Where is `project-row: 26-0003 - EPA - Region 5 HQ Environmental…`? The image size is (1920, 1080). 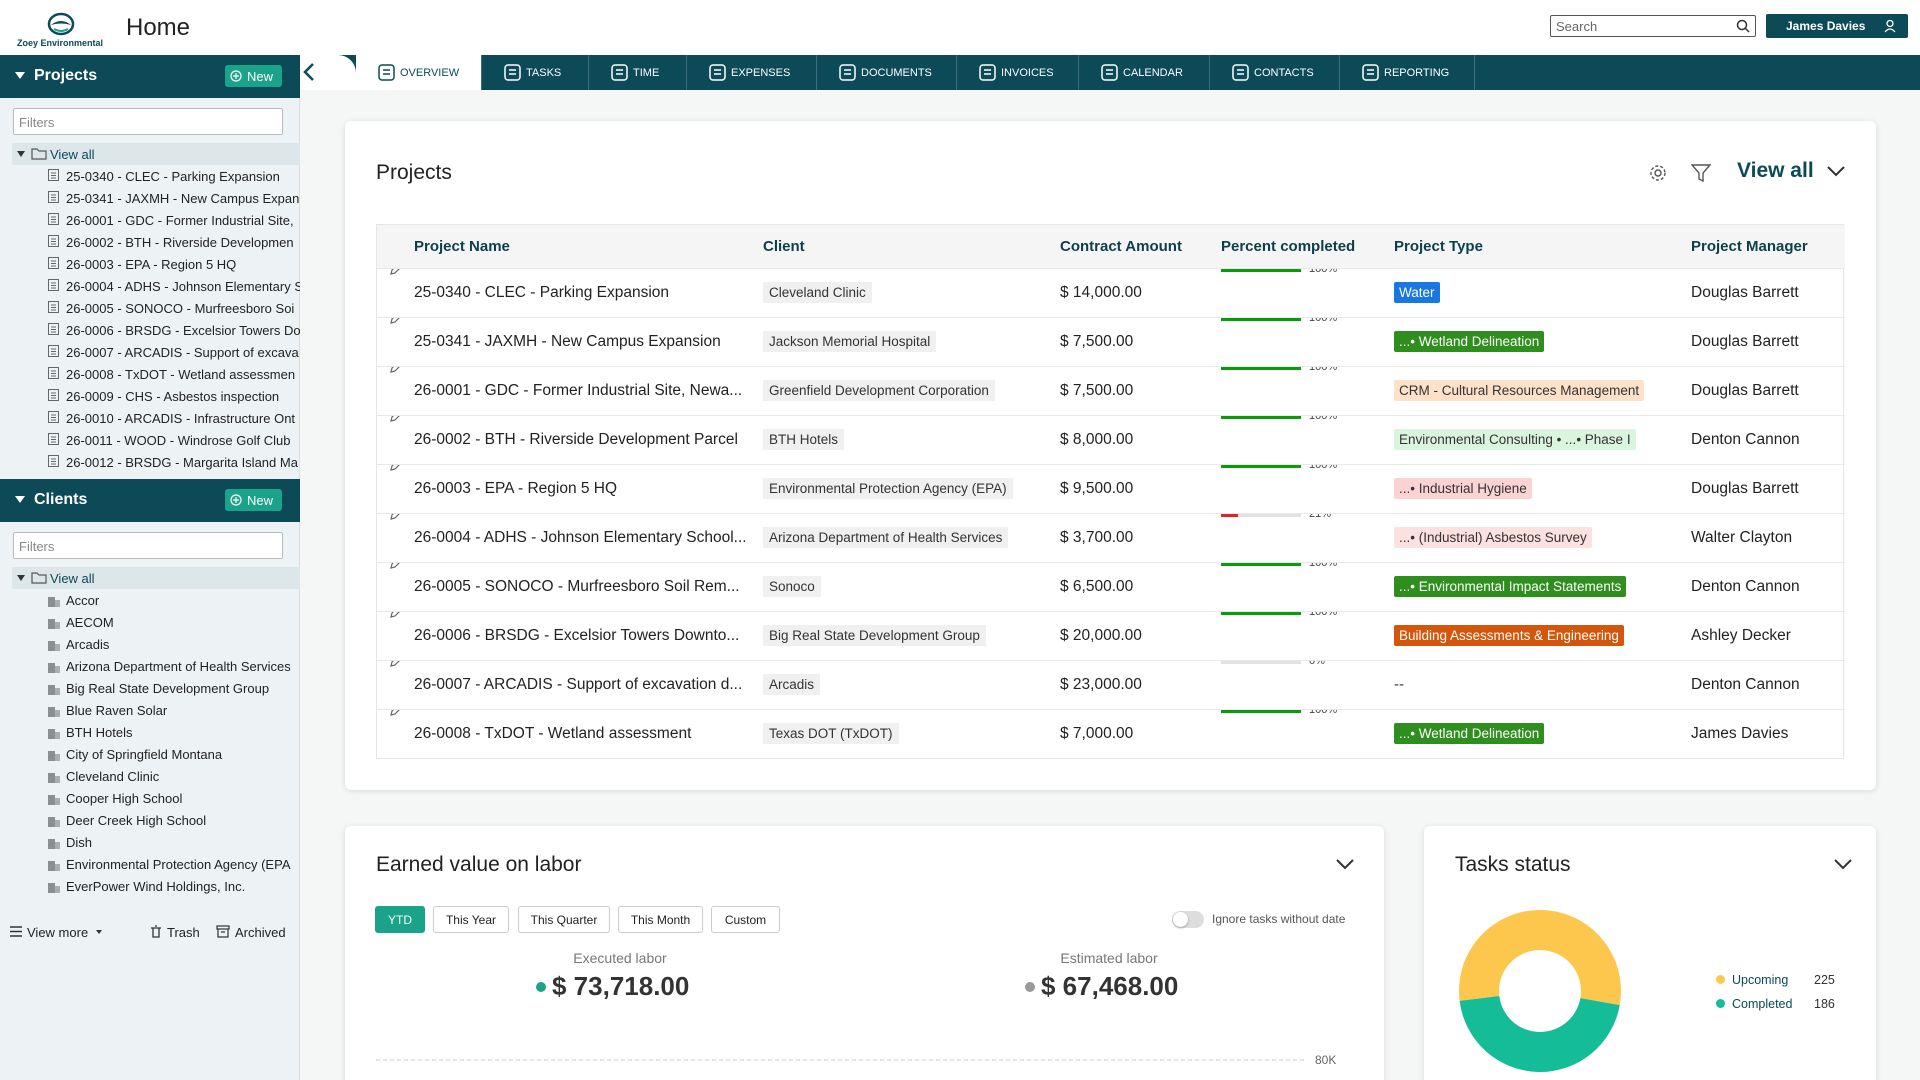 project-row: 26-0003 - EPA - Region 5 HQ Environmental… is located at coordinates (1111, 488).